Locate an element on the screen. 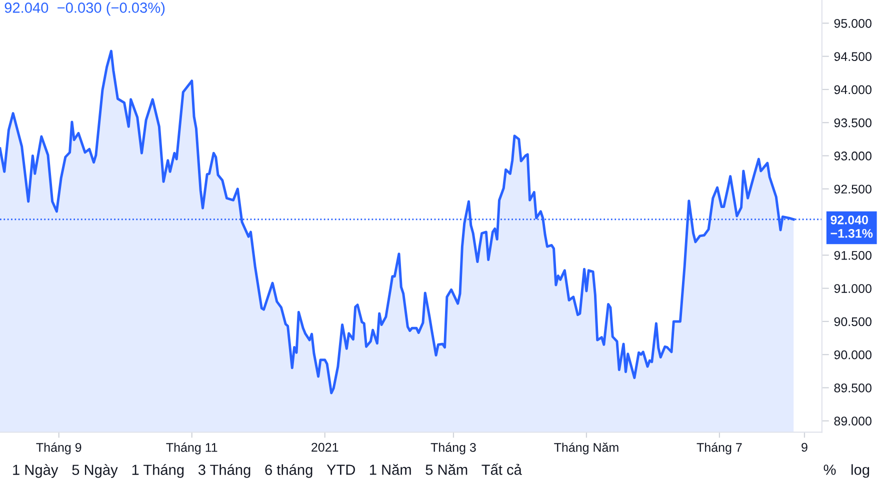 The image size is (880, 485). y-tick-label: 90.000 is located at coordinates (853, 355).